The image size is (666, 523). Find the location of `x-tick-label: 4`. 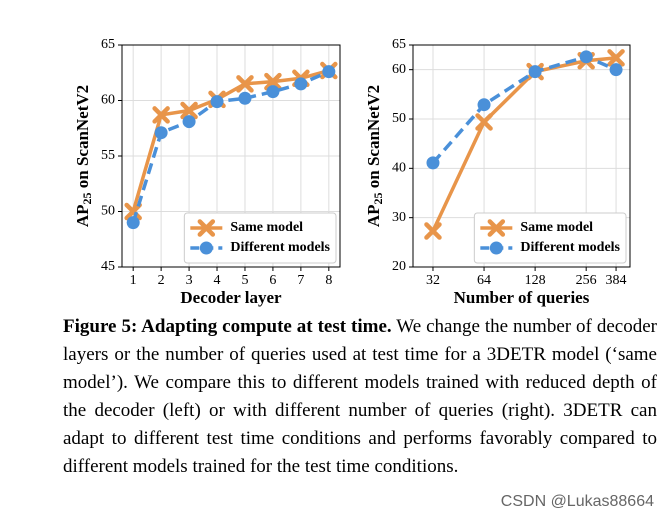

x-tick-label: 4 is located at coordinates (217, 280).